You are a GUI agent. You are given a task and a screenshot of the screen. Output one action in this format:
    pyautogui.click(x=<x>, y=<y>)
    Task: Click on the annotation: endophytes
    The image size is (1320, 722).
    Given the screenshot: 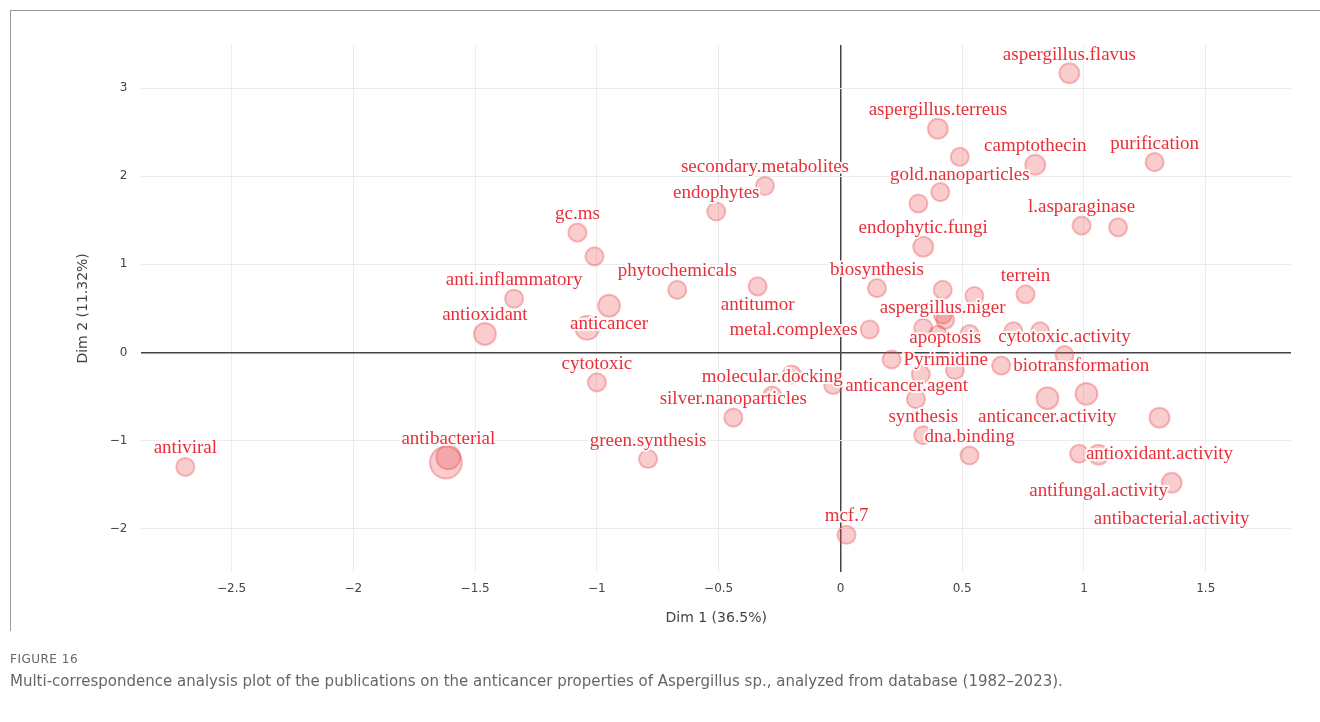 What is the action you would take?
    pyautogui.click(x=716, y=191)
    